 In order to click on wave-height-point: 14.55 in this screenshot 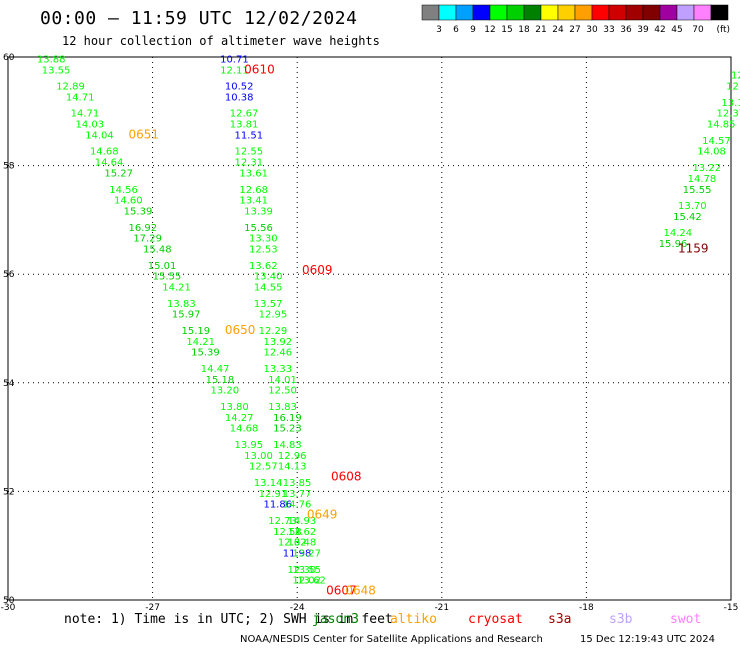, I will do `click(268, 287)`.